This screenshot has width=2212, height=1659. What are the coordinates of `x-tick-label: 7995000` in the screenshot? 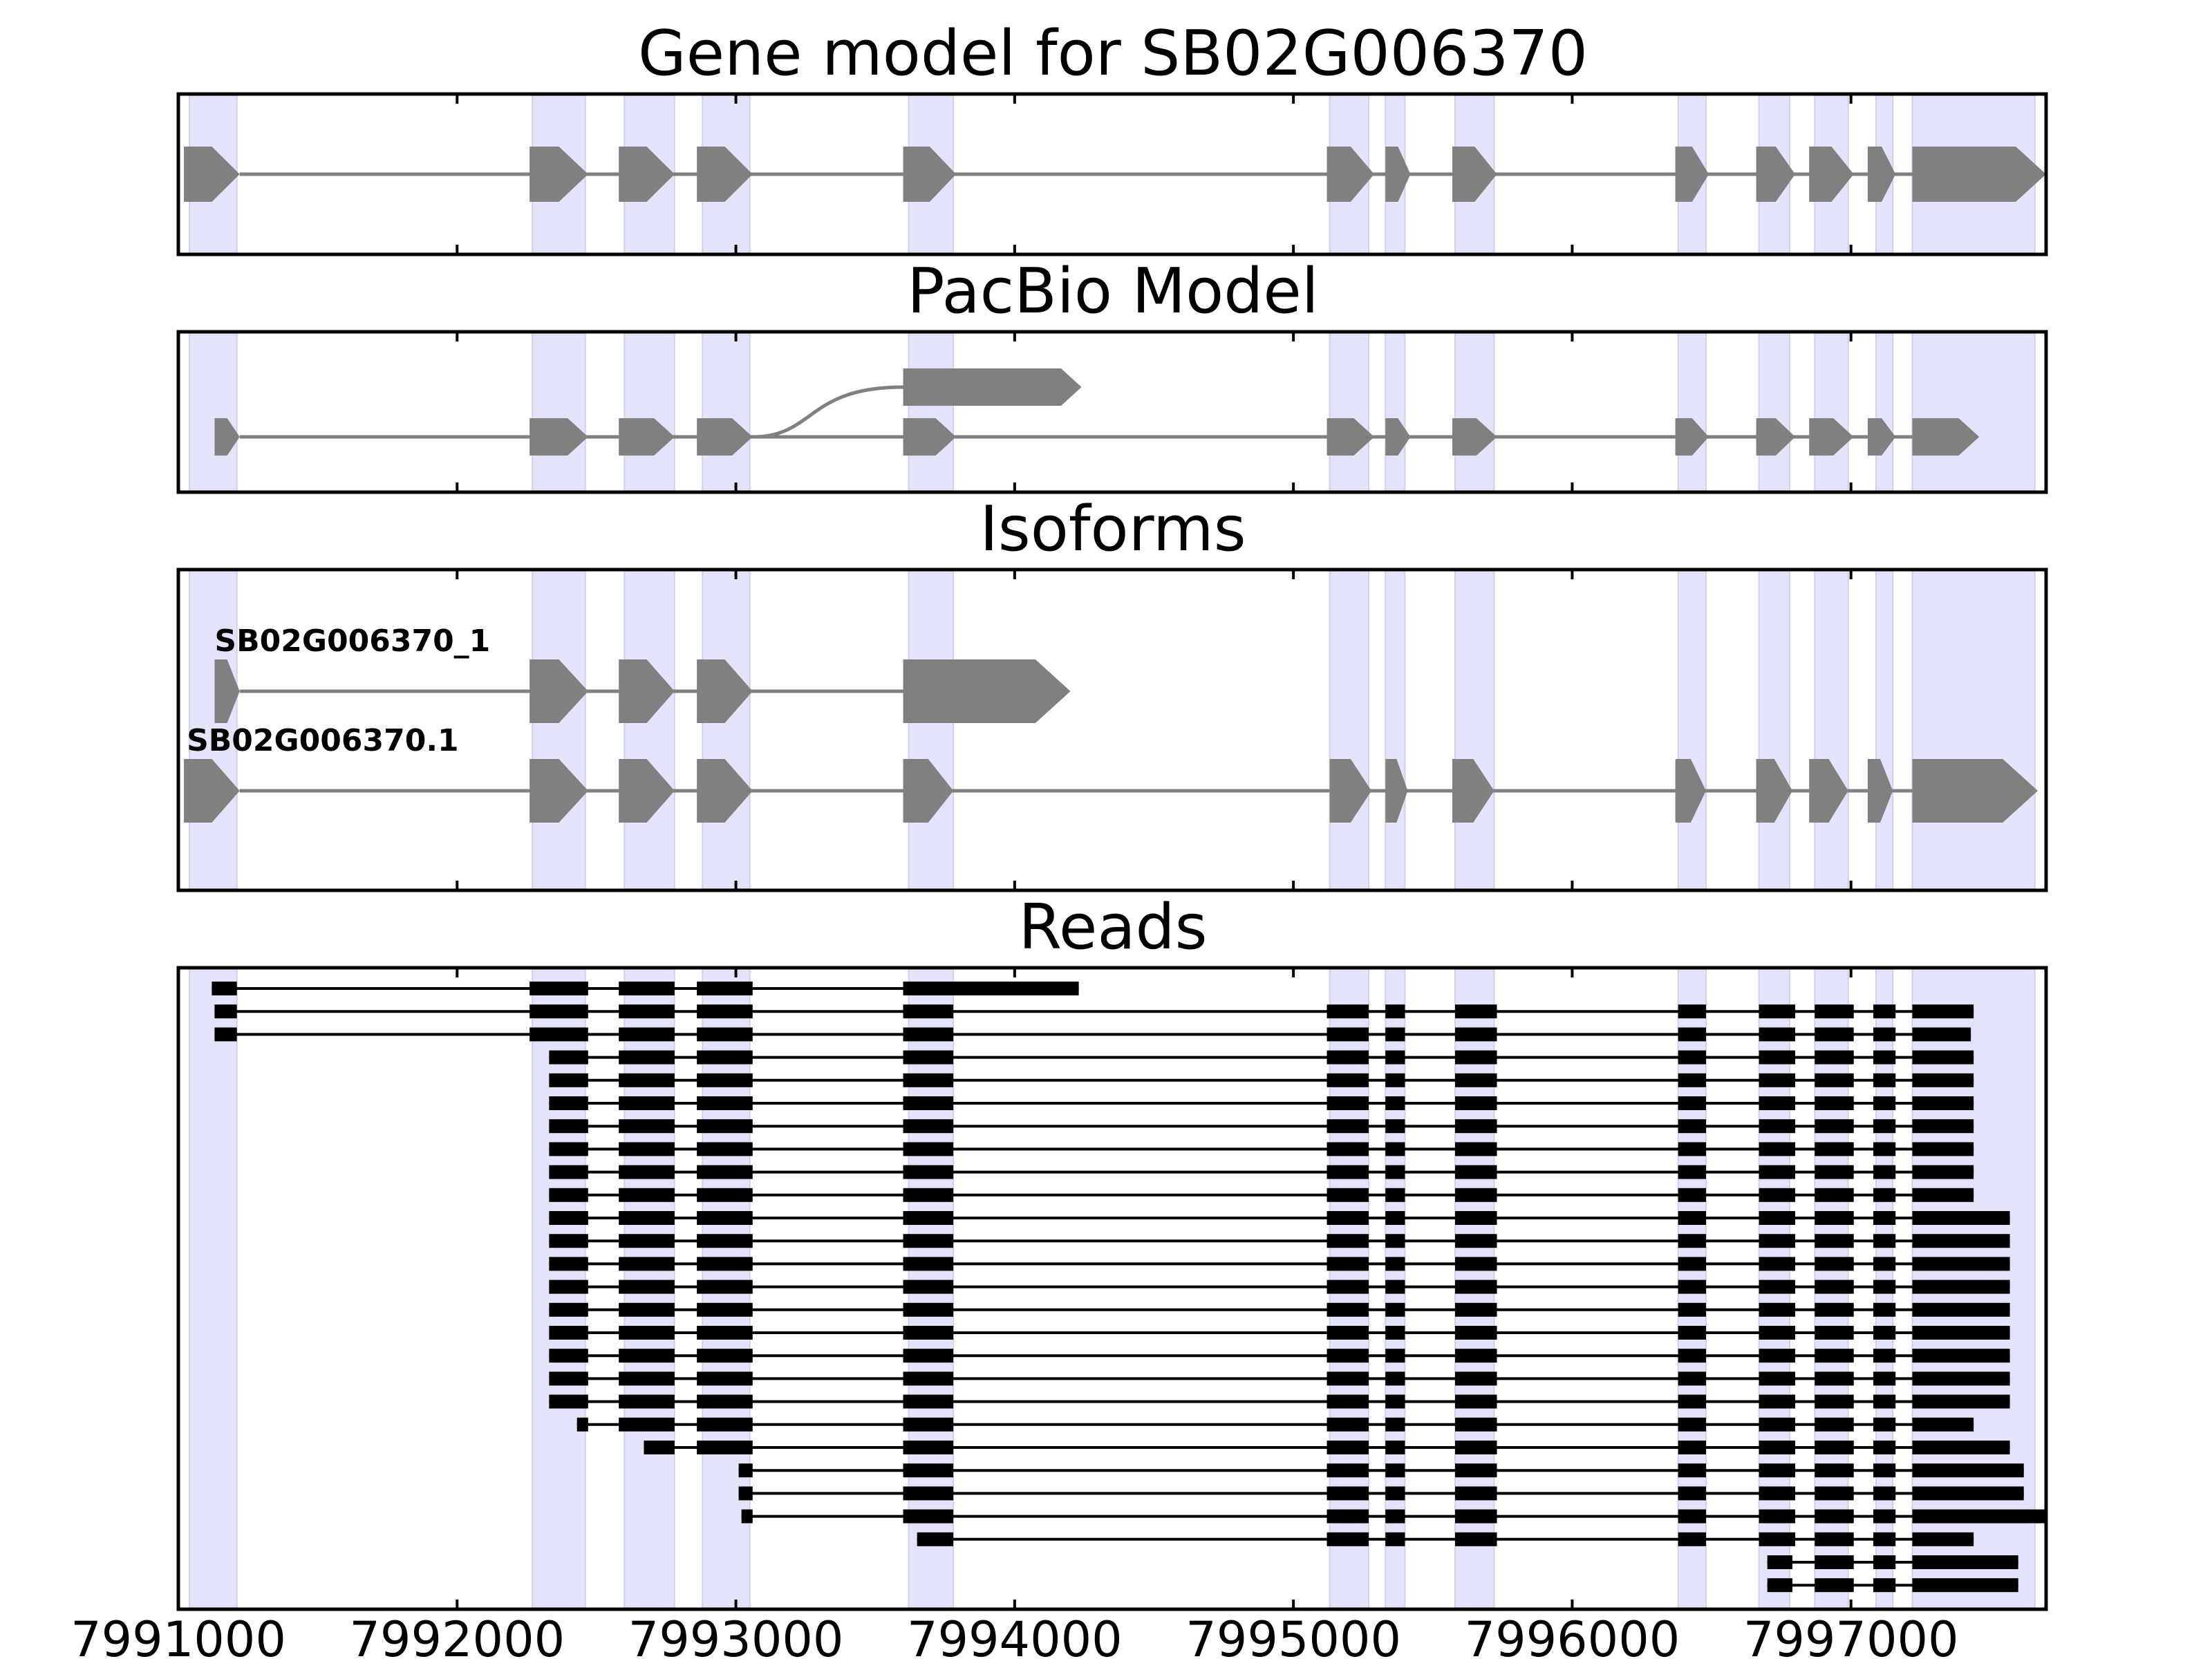 It's located at (1293, 1635).